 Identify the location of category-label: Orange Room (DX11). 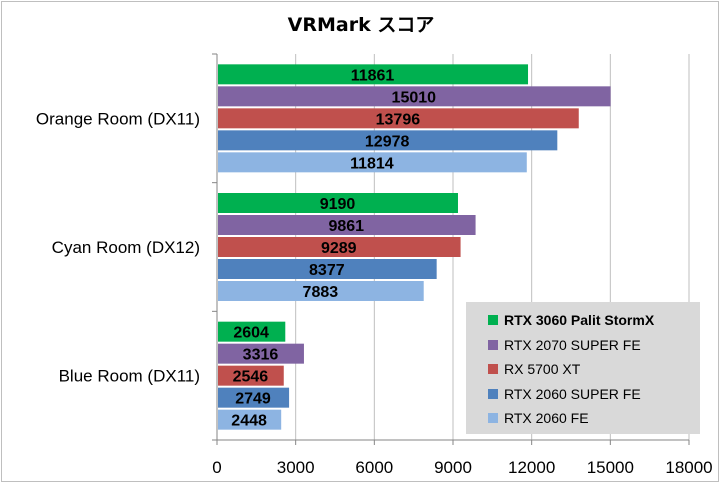
(118, 118).